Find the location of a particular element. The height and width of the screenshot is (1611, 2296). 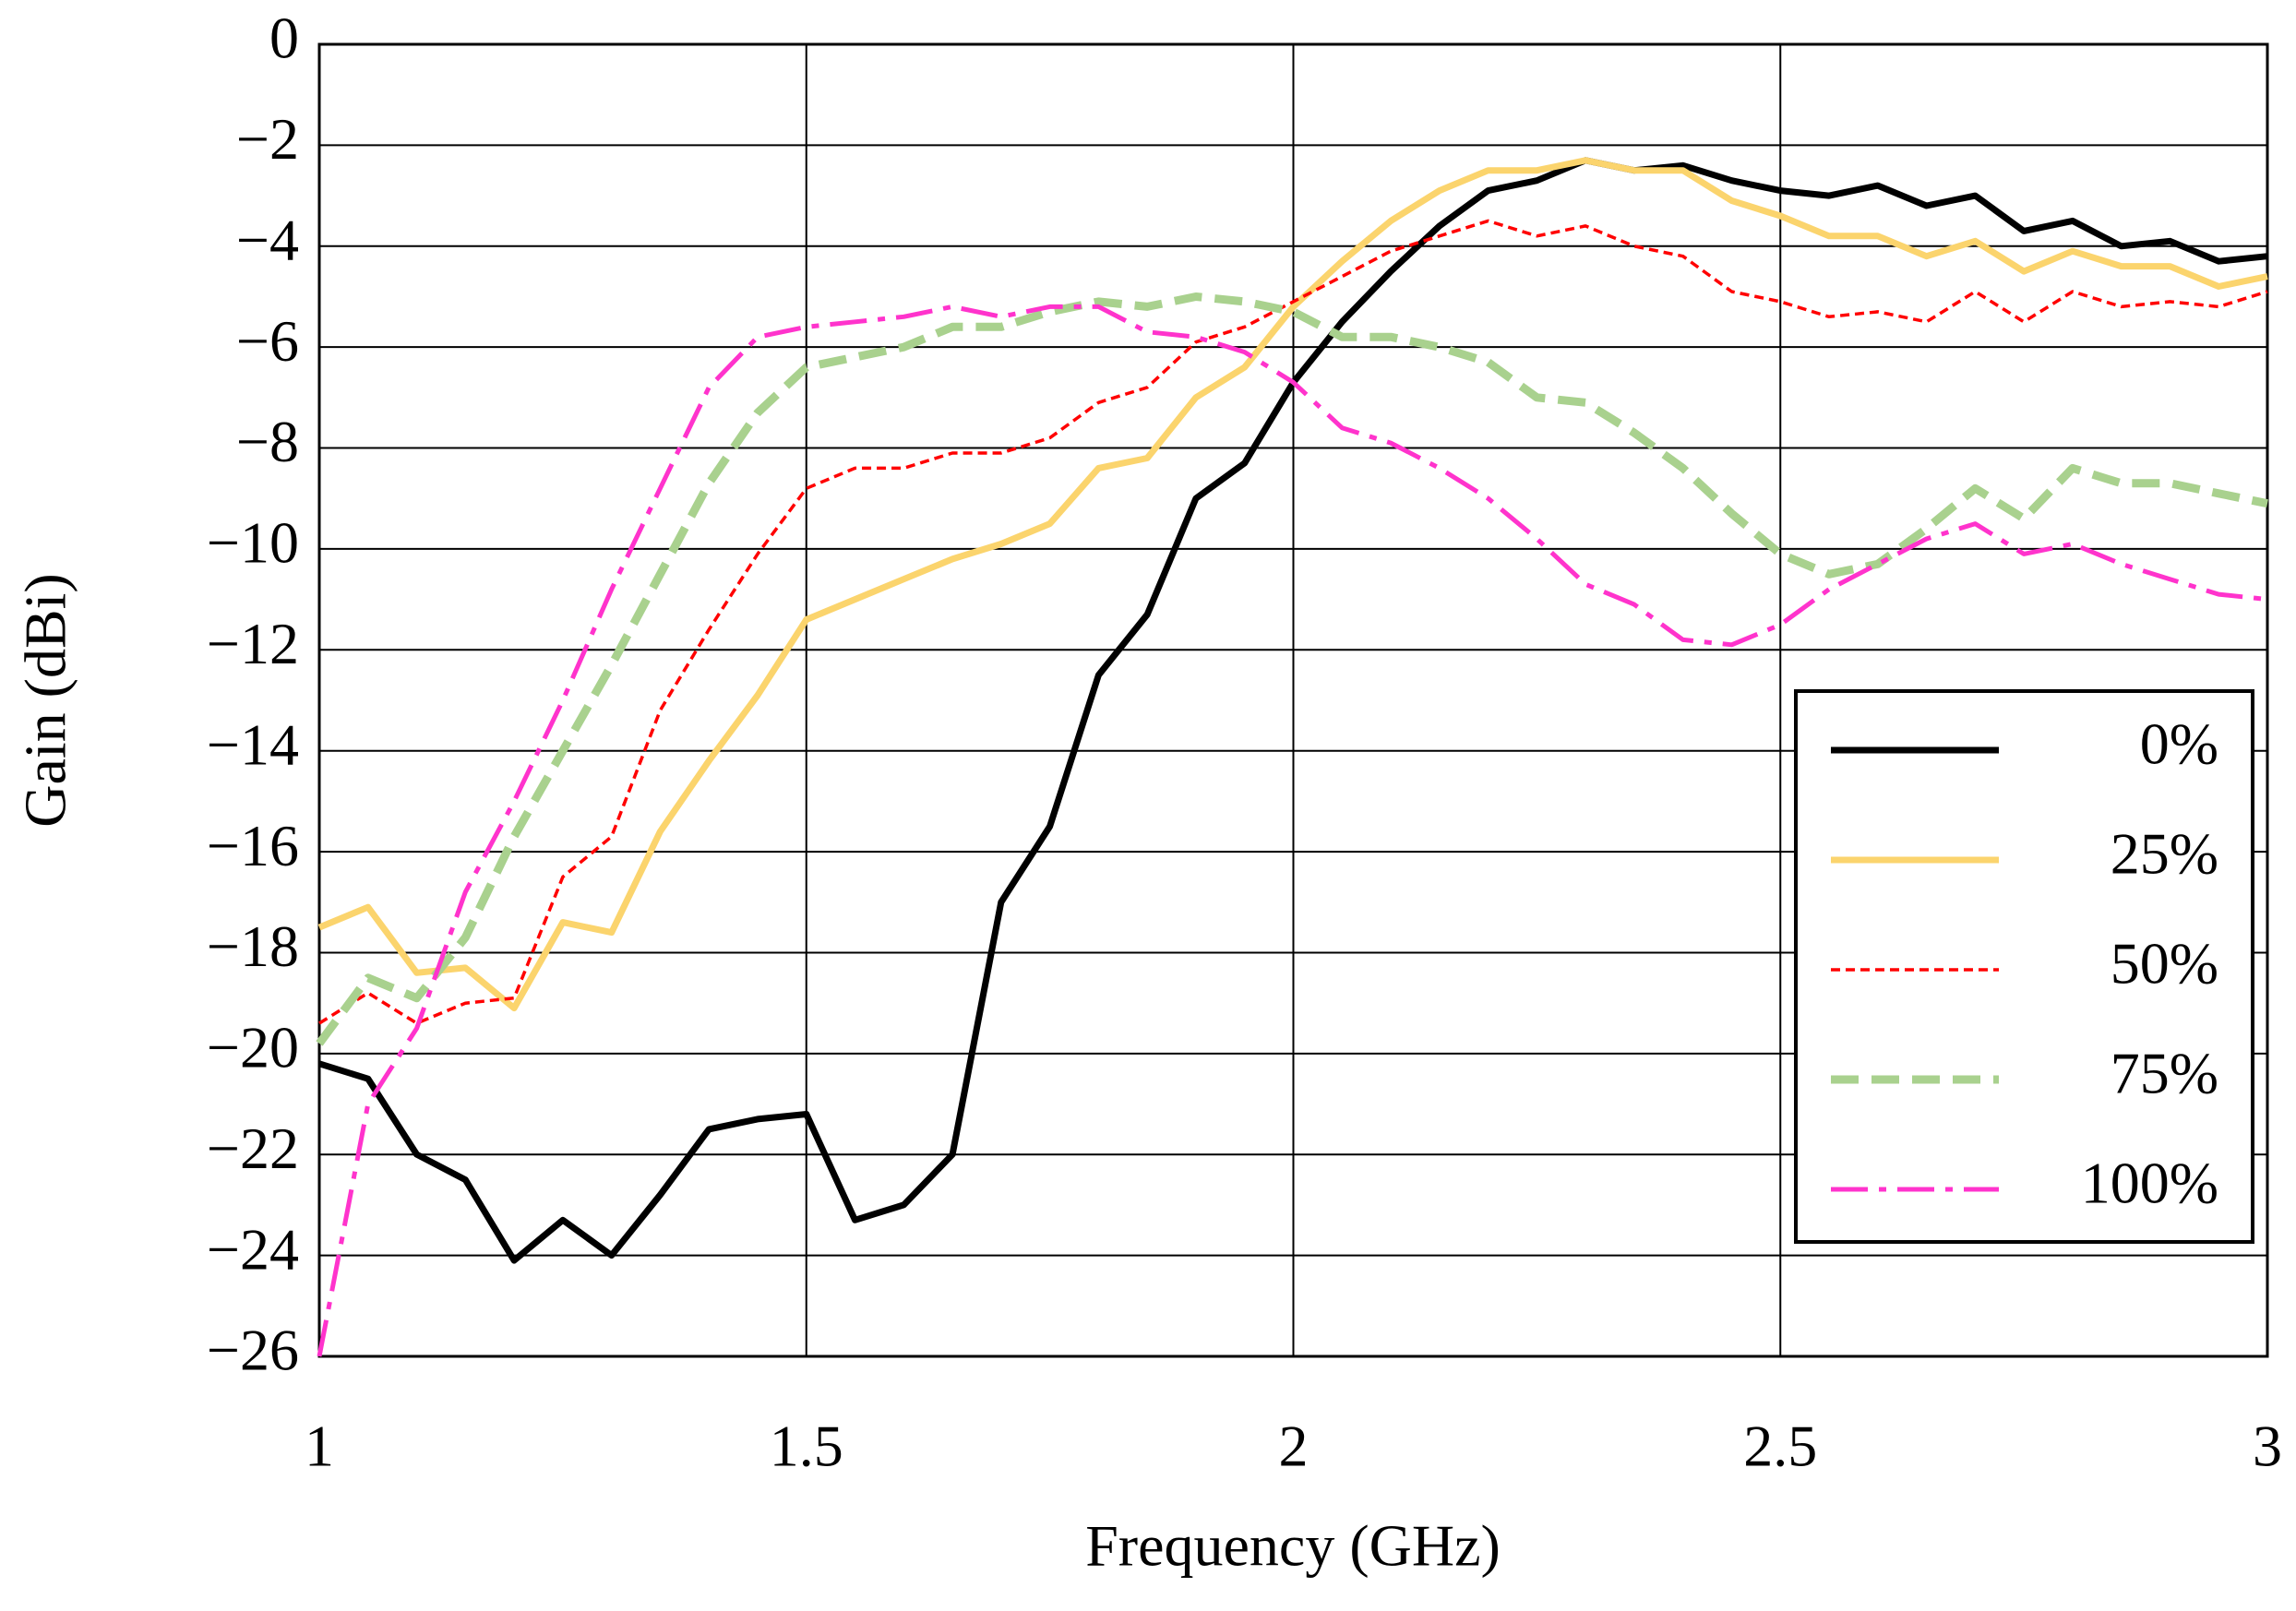

x-axis-title: Frequency (GHz) is located at coordinates (1293, 1546).